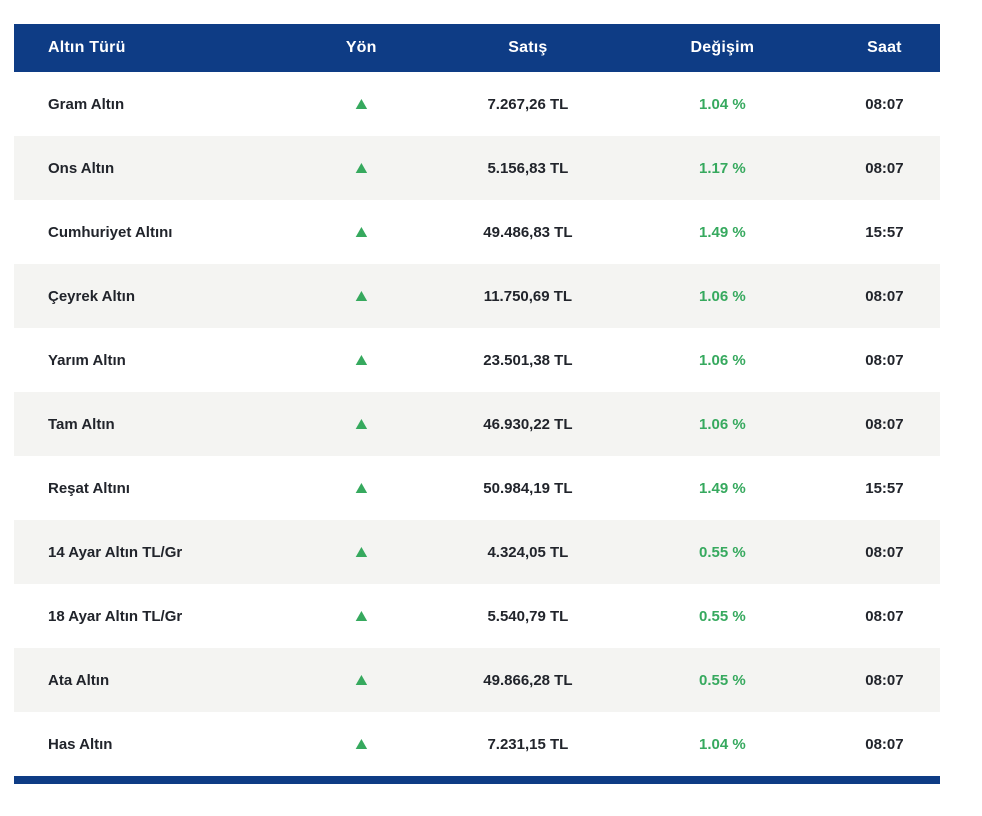  What do you see at coordinates (148, 48) in the screenshot?
I see `col-header-gold-type: Altın Türü` at bounding box center [148, 48].